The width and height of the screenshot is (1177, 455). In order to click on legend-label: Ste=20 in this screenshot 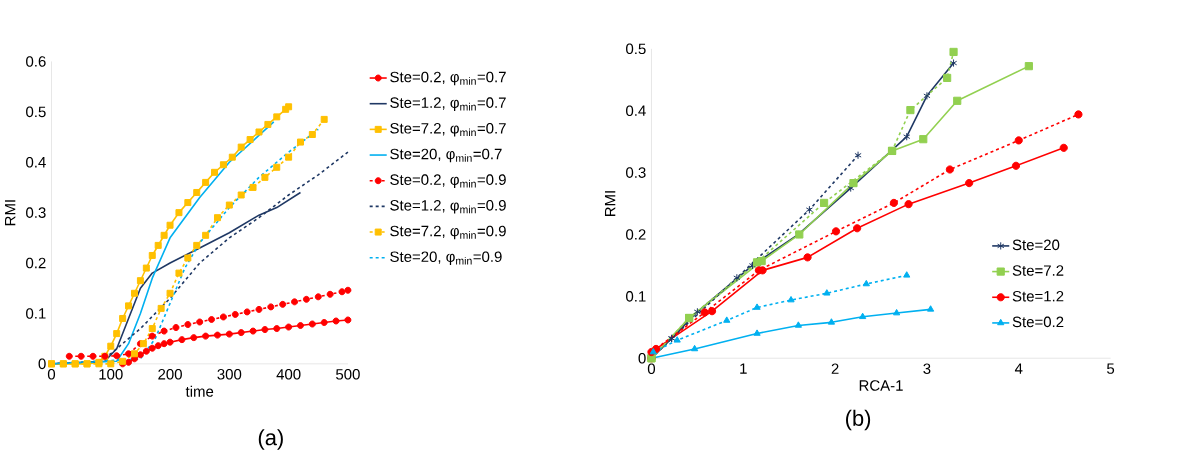, I will do `click(1036, 245)`.